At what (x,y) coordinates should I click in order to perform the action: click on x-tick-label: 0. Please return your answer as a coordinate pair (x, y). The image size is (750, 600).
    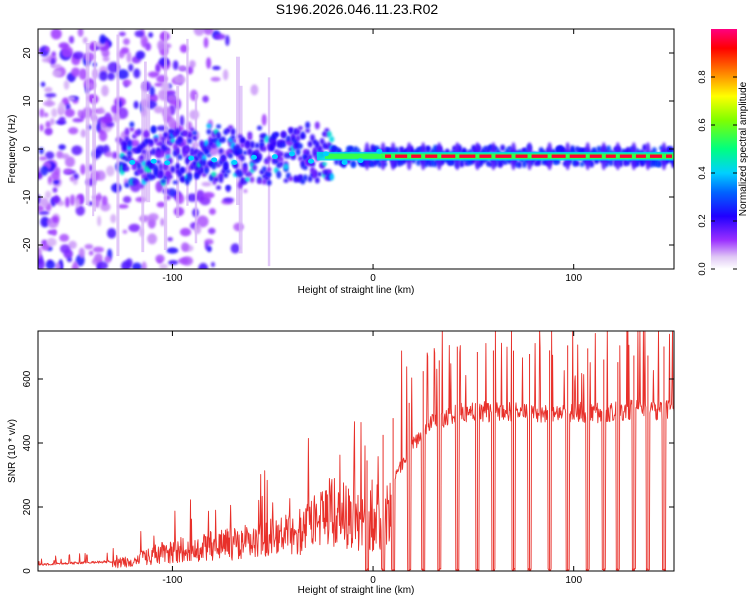
    Looking at the image, I should click on (373, 580).